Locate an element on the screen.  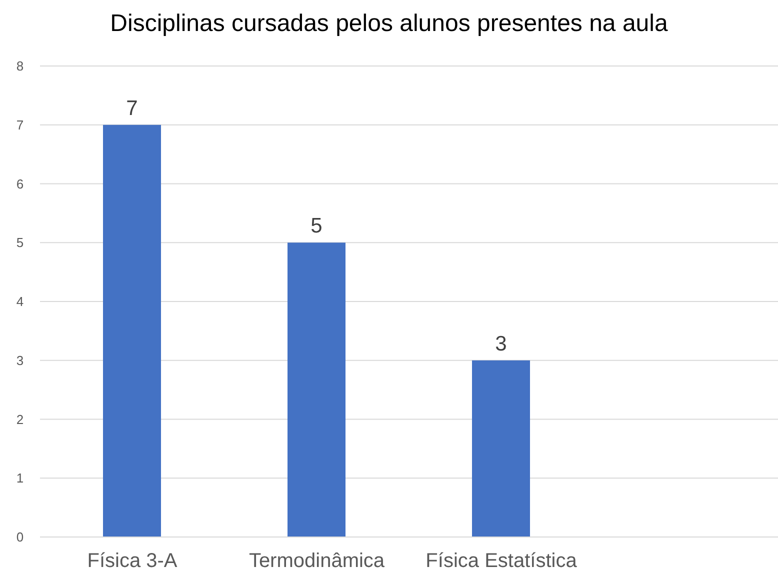
y-tick-label: 2 is located at coordinates (20, 419).